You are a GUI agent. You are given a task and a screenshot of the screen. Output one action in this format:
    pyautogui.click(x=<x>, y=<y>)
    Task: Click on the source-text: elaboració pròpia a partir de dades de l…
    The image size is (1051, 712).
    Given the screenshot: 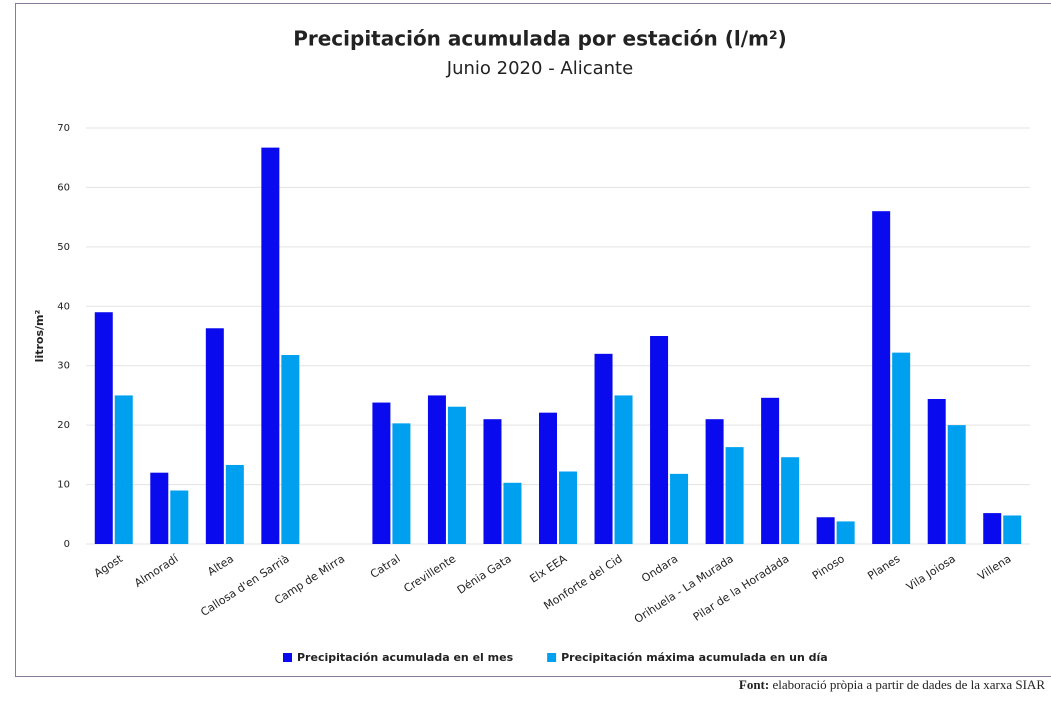 What is the action you would take?
    pyautogui.click(x=908, y=684)
    